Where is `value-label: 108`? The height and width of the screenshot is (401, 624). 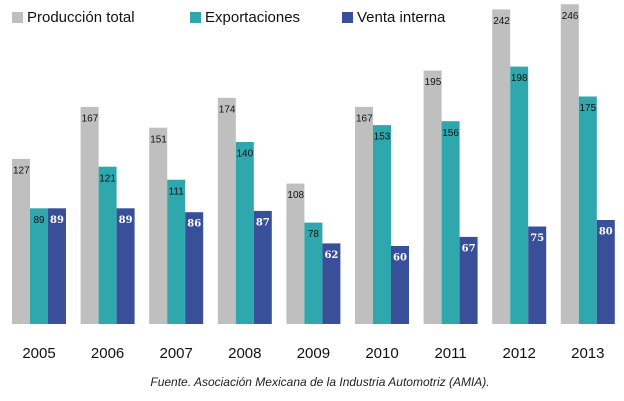
value-label: 108 is located at coordinates (295, 195).